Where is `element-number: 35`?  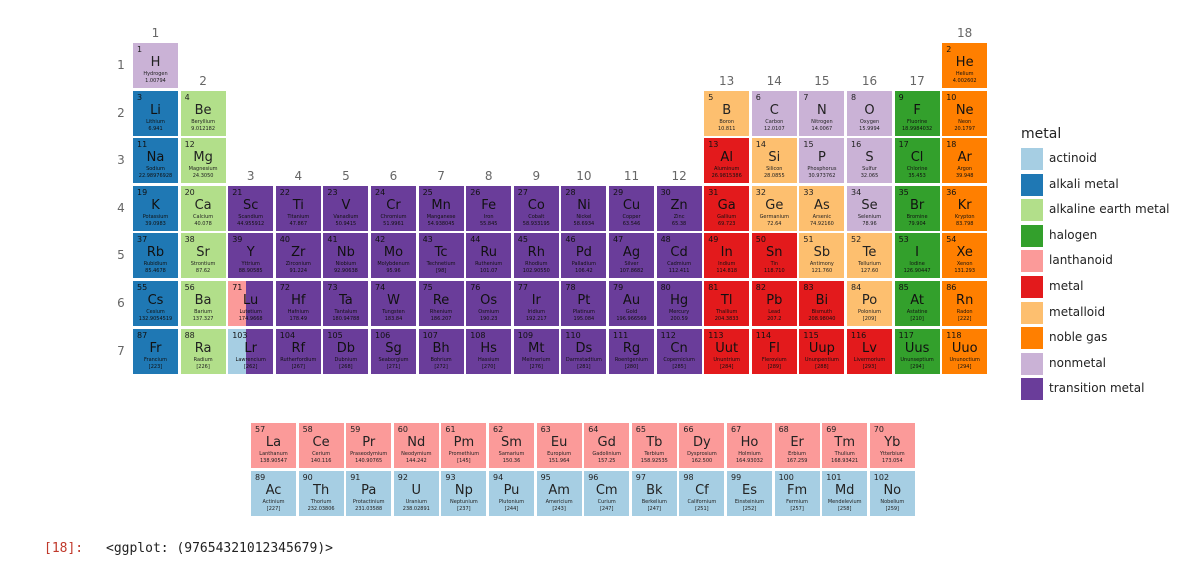 element-number: 35 is located at coordinates (903, 192).